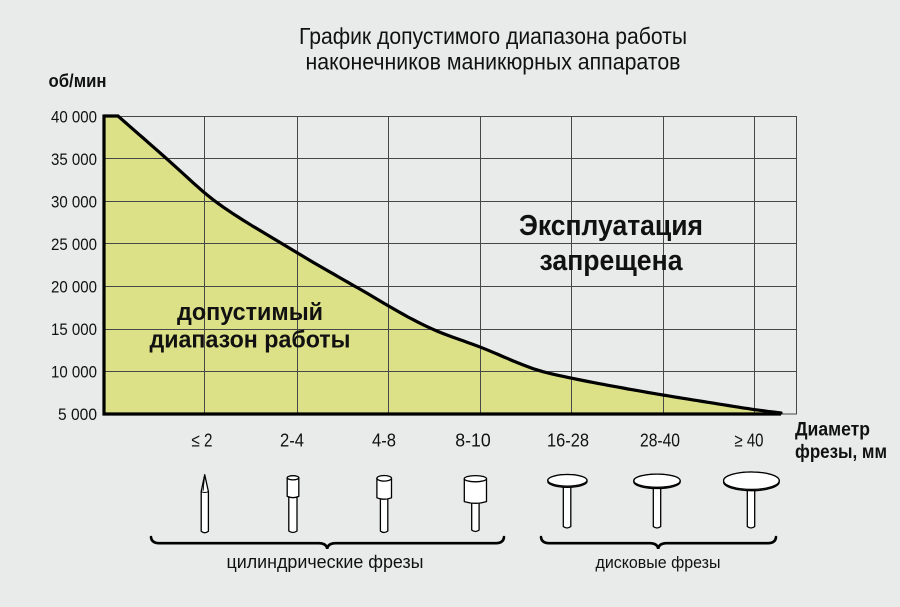  I want to click on svg-text: об/мин, so click(78, 80).